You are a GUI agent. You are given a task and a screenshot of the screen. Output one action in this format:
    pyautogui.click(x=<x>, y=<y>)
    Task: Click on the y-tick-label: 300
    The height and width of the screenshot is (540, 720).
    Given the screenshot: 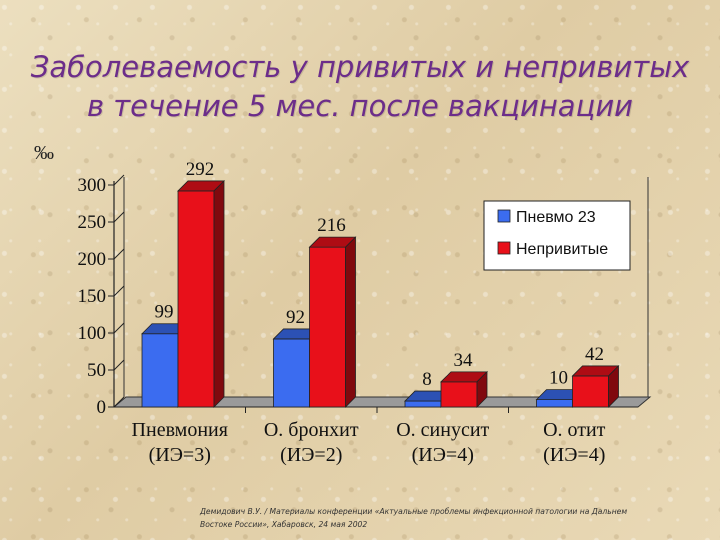 What is the action you would take?
    pyautogui.click(x=92, y=185)
    